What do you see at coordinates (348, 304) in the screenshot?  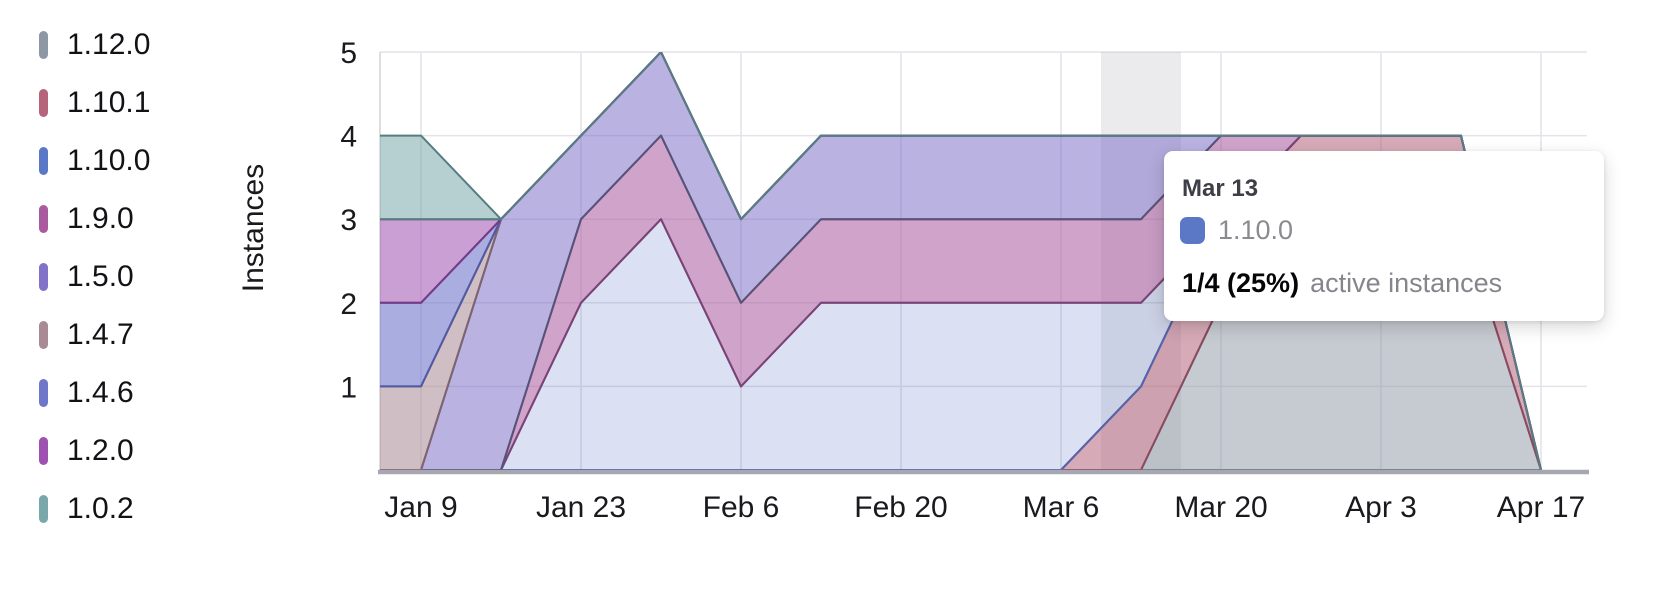 I see `y-tick-label: 2` at bounding box center [348, 304].